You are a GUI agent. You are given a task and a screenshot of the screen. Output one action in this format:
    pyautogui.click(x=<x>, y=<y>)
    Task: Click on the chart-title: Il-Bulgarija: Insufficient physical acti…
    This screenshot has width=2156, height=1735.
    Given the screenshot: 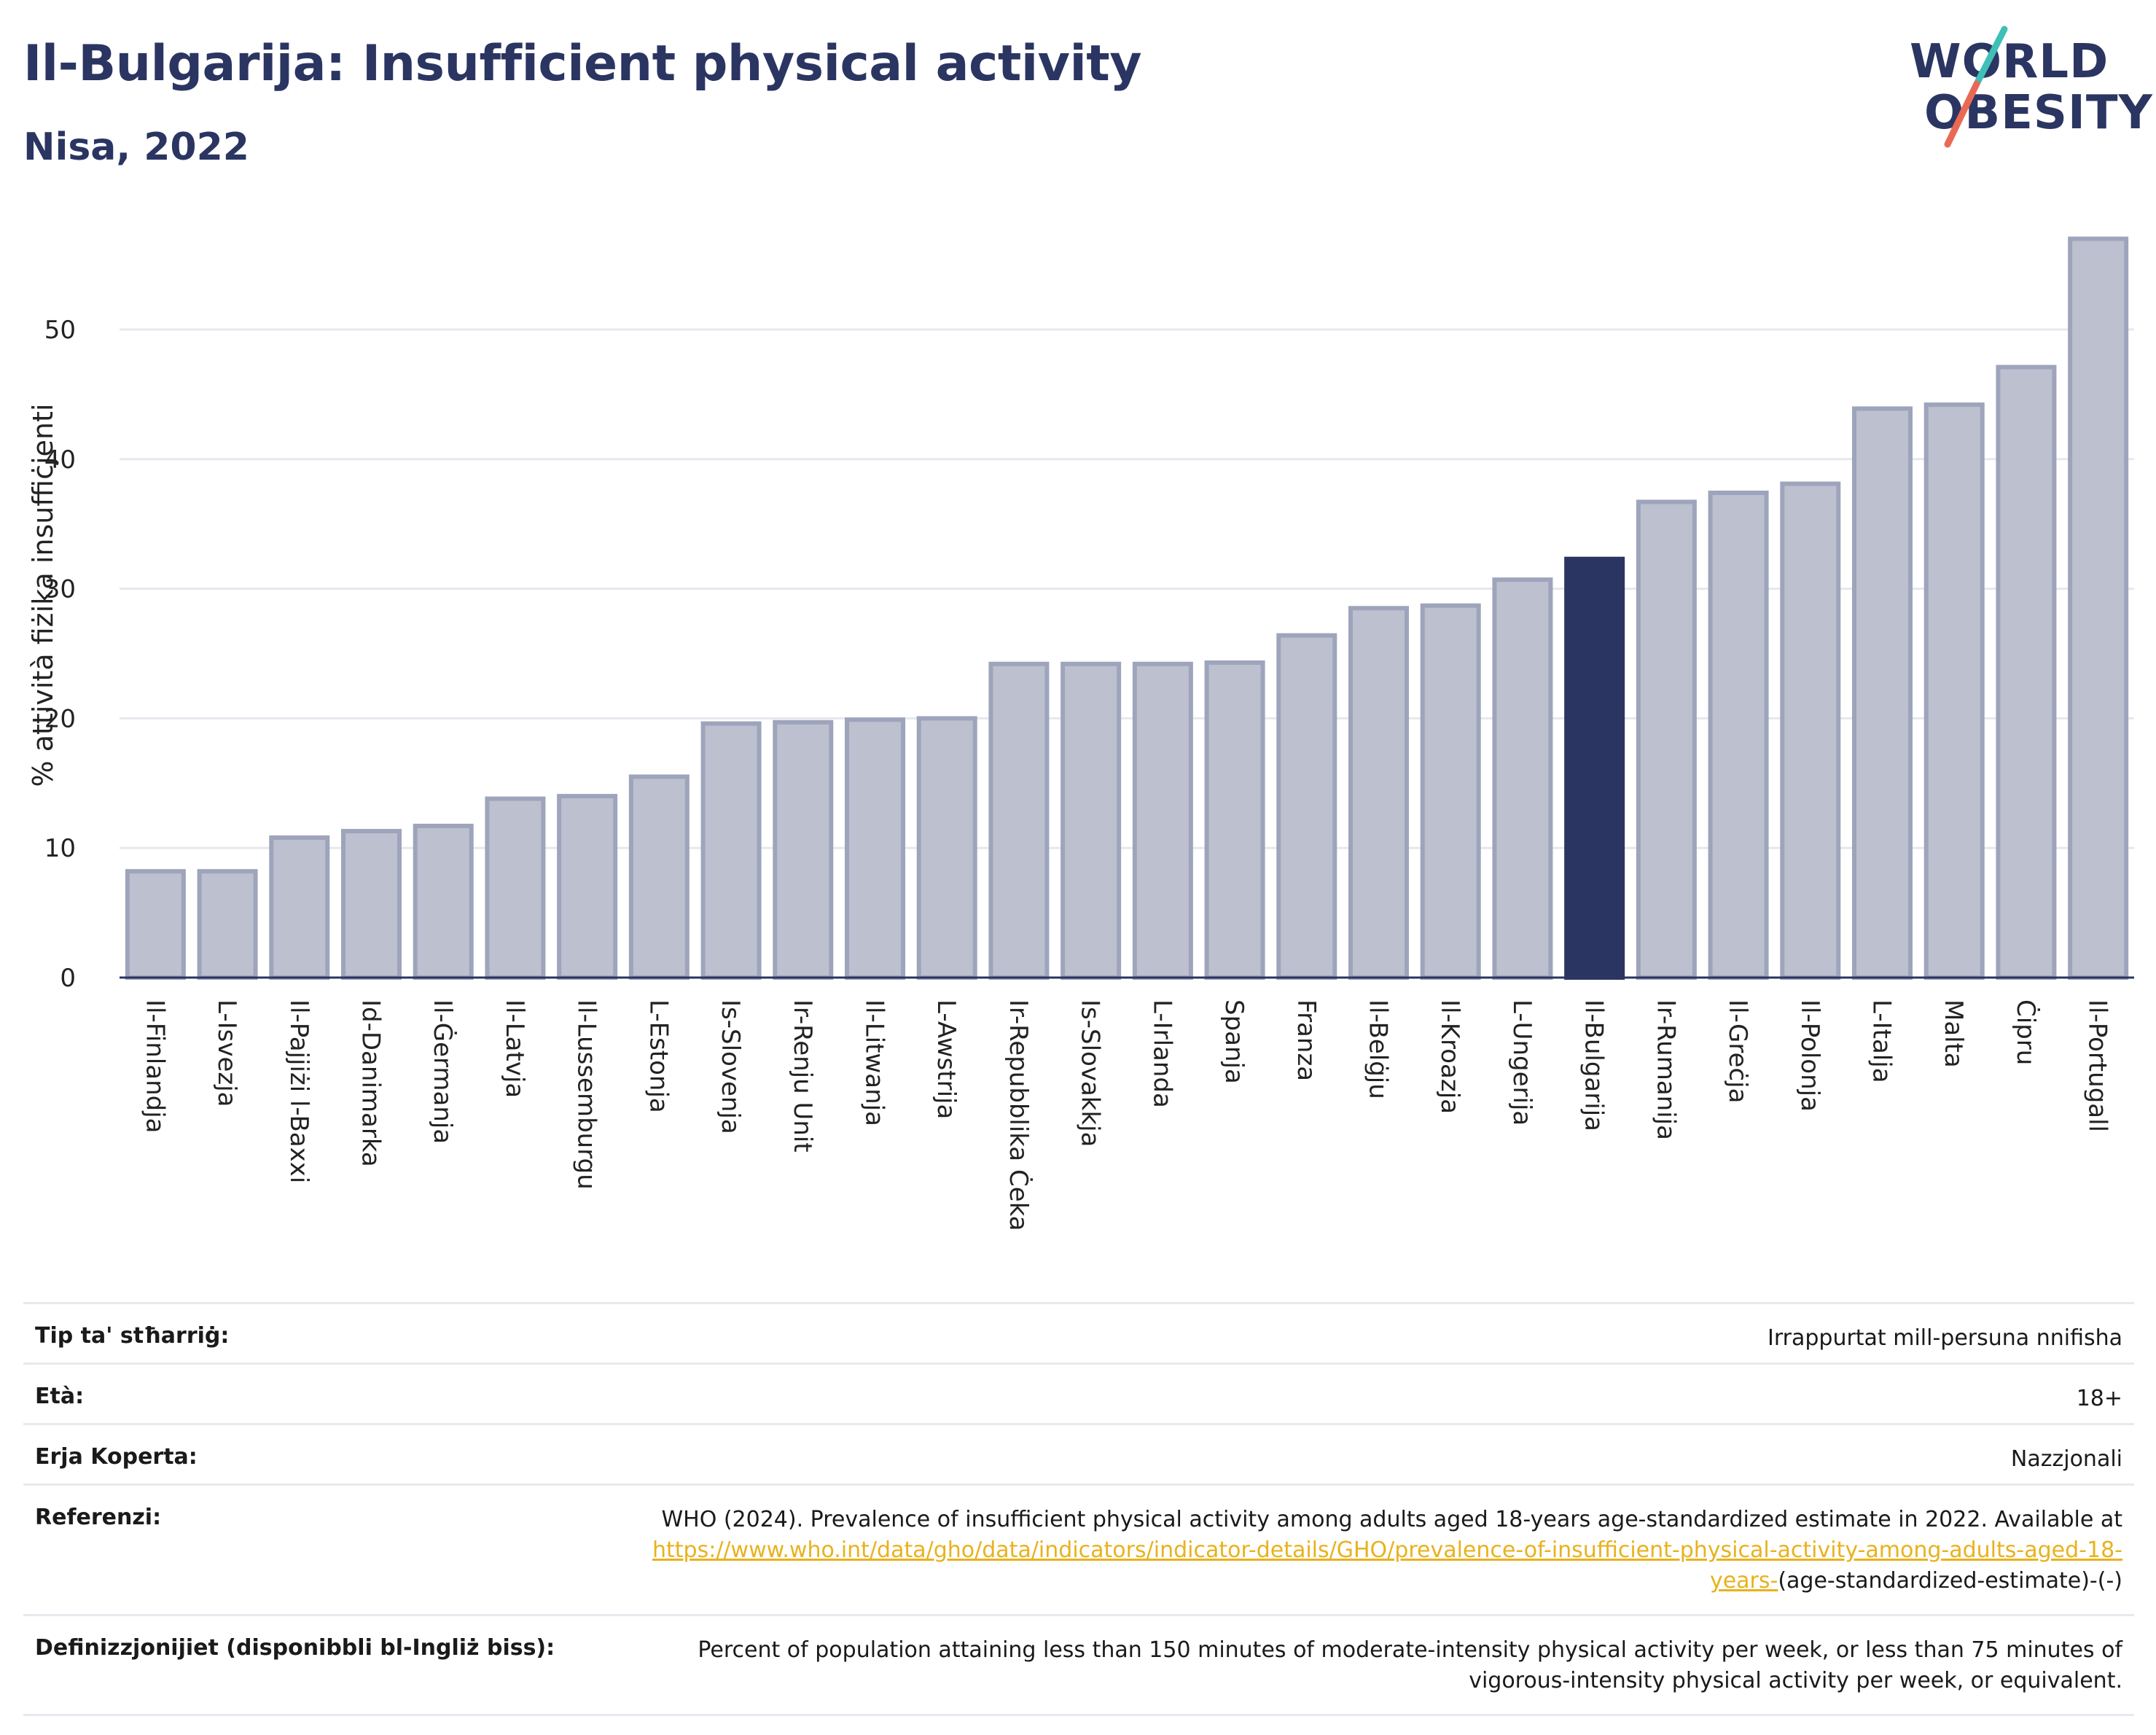 What is the action you would take?
    pyautogui.click(x=583, y=64)
    